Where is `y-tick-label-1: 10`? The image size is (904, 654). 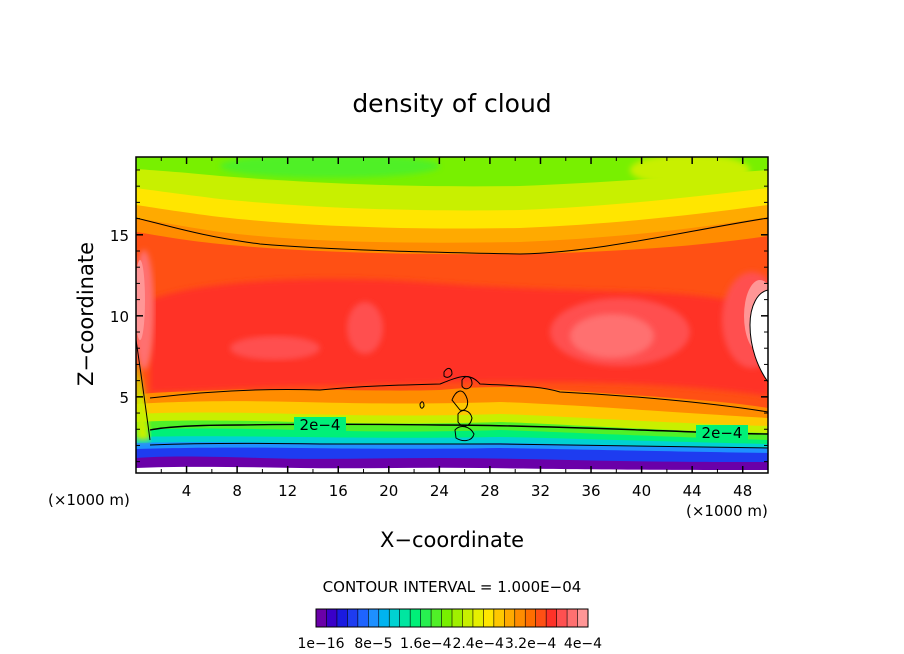 y-tick-label-1: 10 is located at coordinates (119, 317).